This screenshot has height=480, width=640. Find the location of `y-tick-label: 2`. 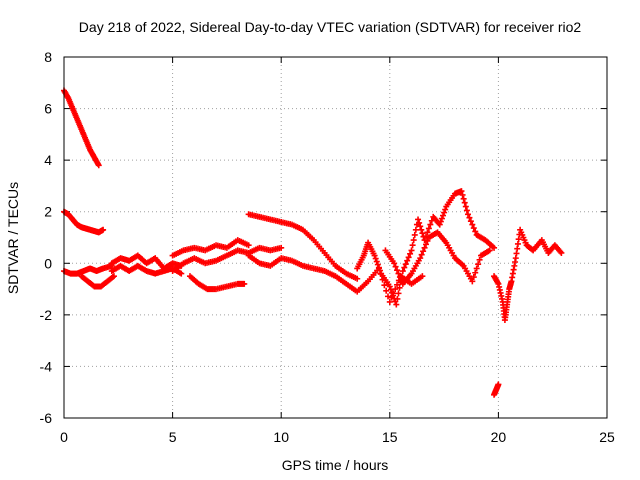

y-tick-label: 2 is located at coordinates (48, 212).